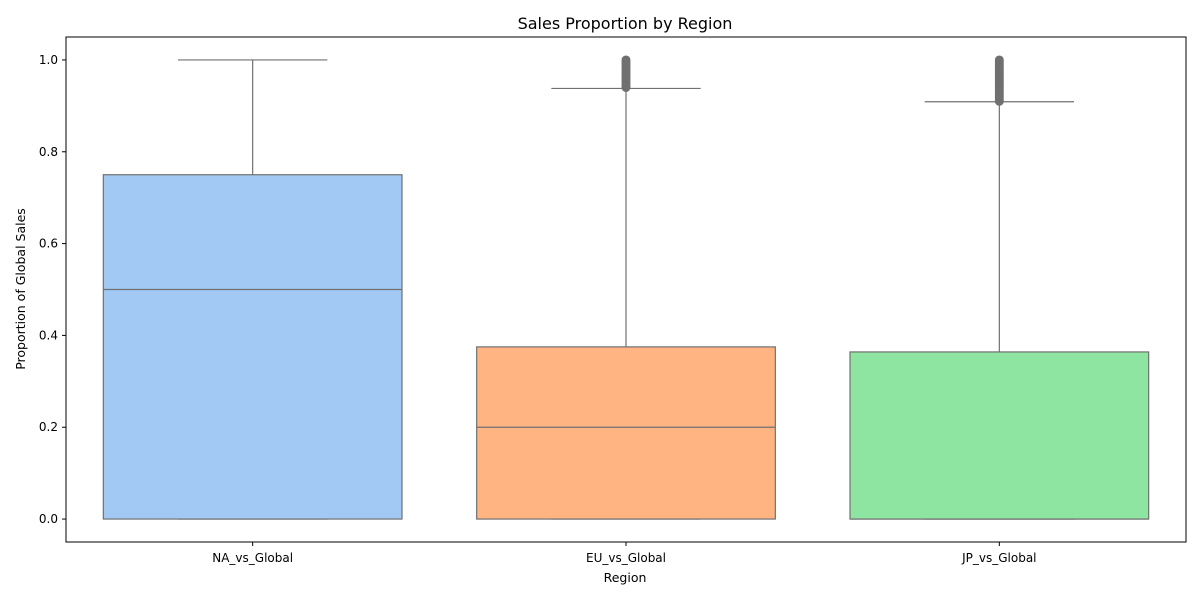  What do you see at coordinates (625, 577) in the screenshot?
I see `x-axis-label: Region` at bounding box center [625, 577].